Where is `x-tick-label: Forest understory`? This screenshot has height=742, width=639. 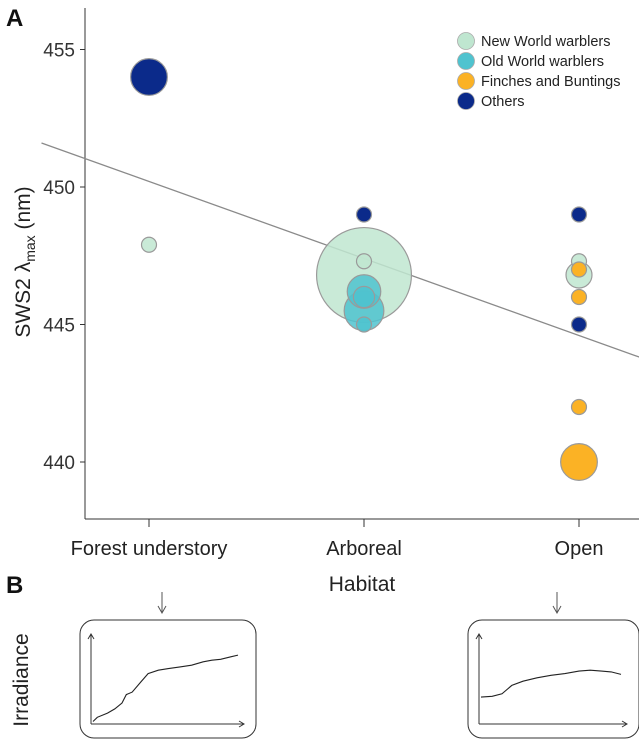 x-tick-label: Forest understory is located at coordinates (149, 549).